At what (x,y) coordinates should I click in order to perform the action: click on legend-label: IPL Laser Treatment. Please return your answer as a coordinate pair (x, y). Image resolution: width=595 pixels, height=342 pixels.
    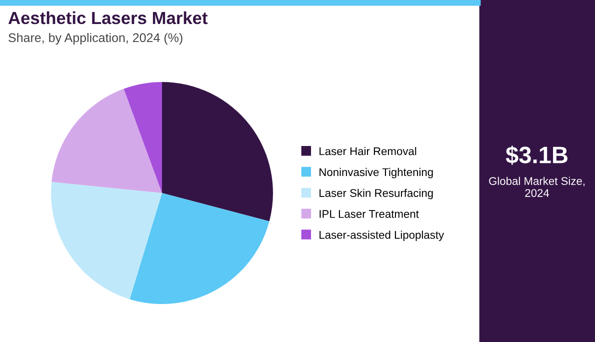
    Looking at the image, I should click on (369, 214).